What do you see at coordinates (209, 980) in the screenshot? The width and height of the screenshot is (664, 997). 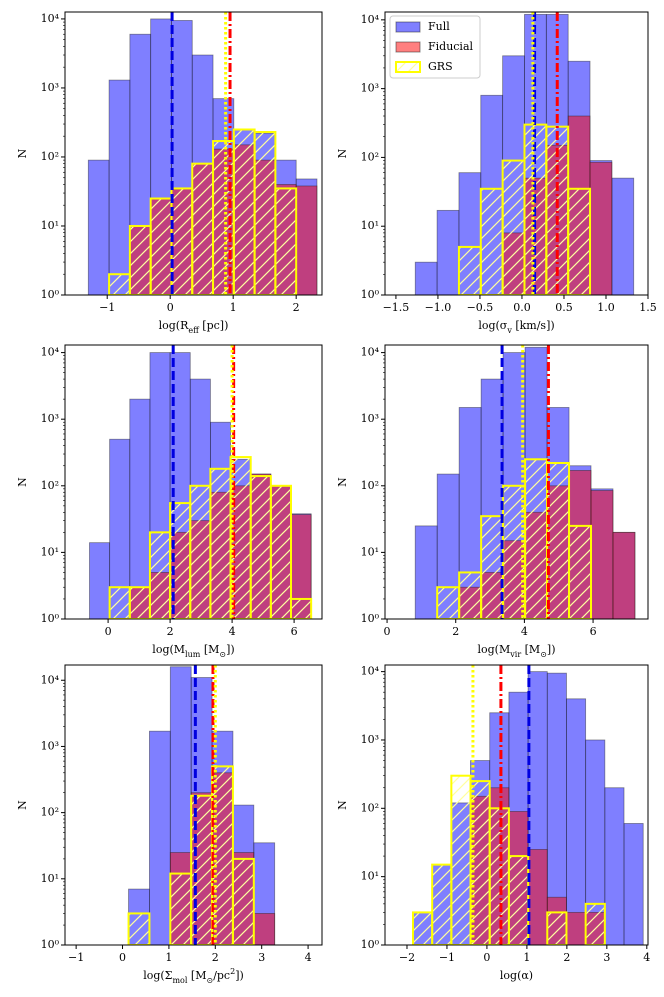 I see `x-axis-label-part: ⊙` at bounding box center [209, 980].